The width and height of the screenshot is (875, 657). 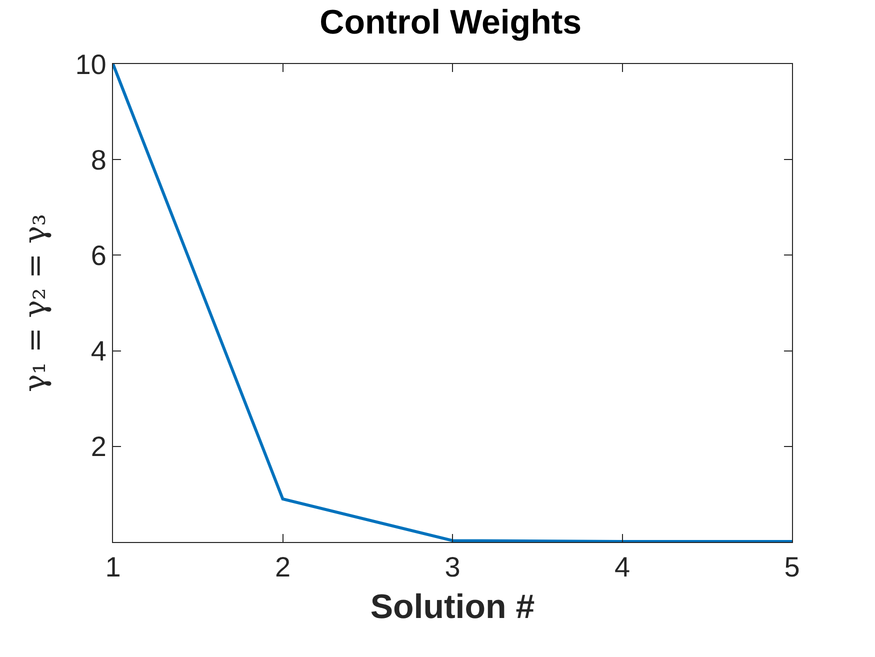 What do you see at coordinates (452, 567) in the screenshot?
I see `x-tick-label: 3` at bounding box center [452, 567].